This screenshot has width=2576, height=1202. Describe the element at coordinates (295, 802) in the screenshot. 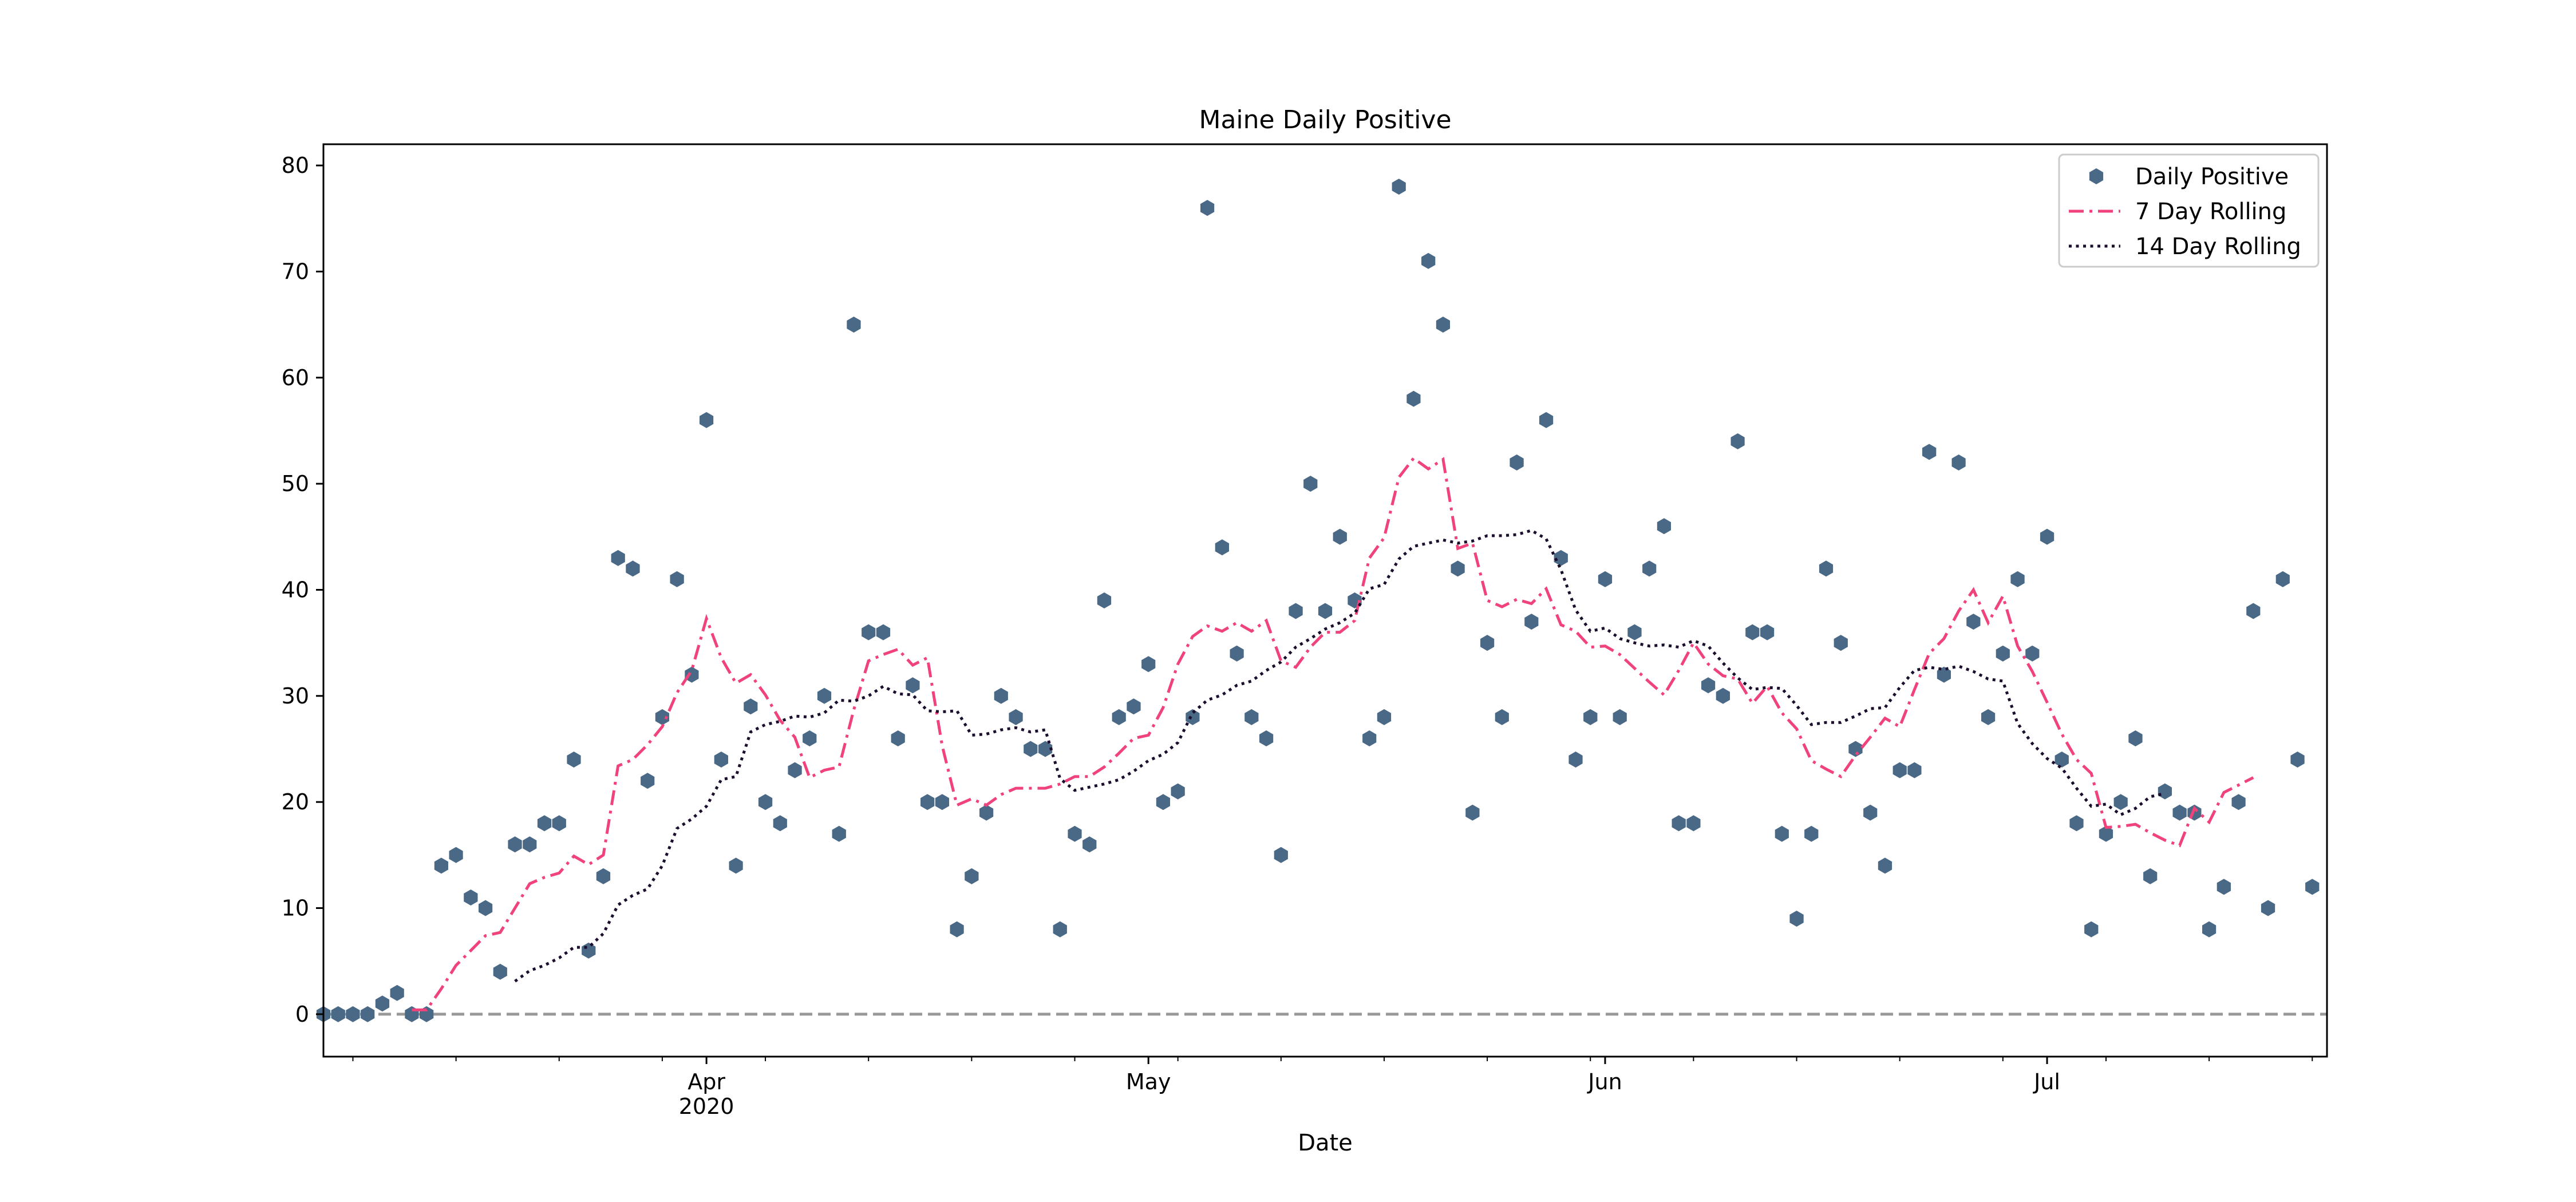

I see `y-tick-label: 20` at that location.